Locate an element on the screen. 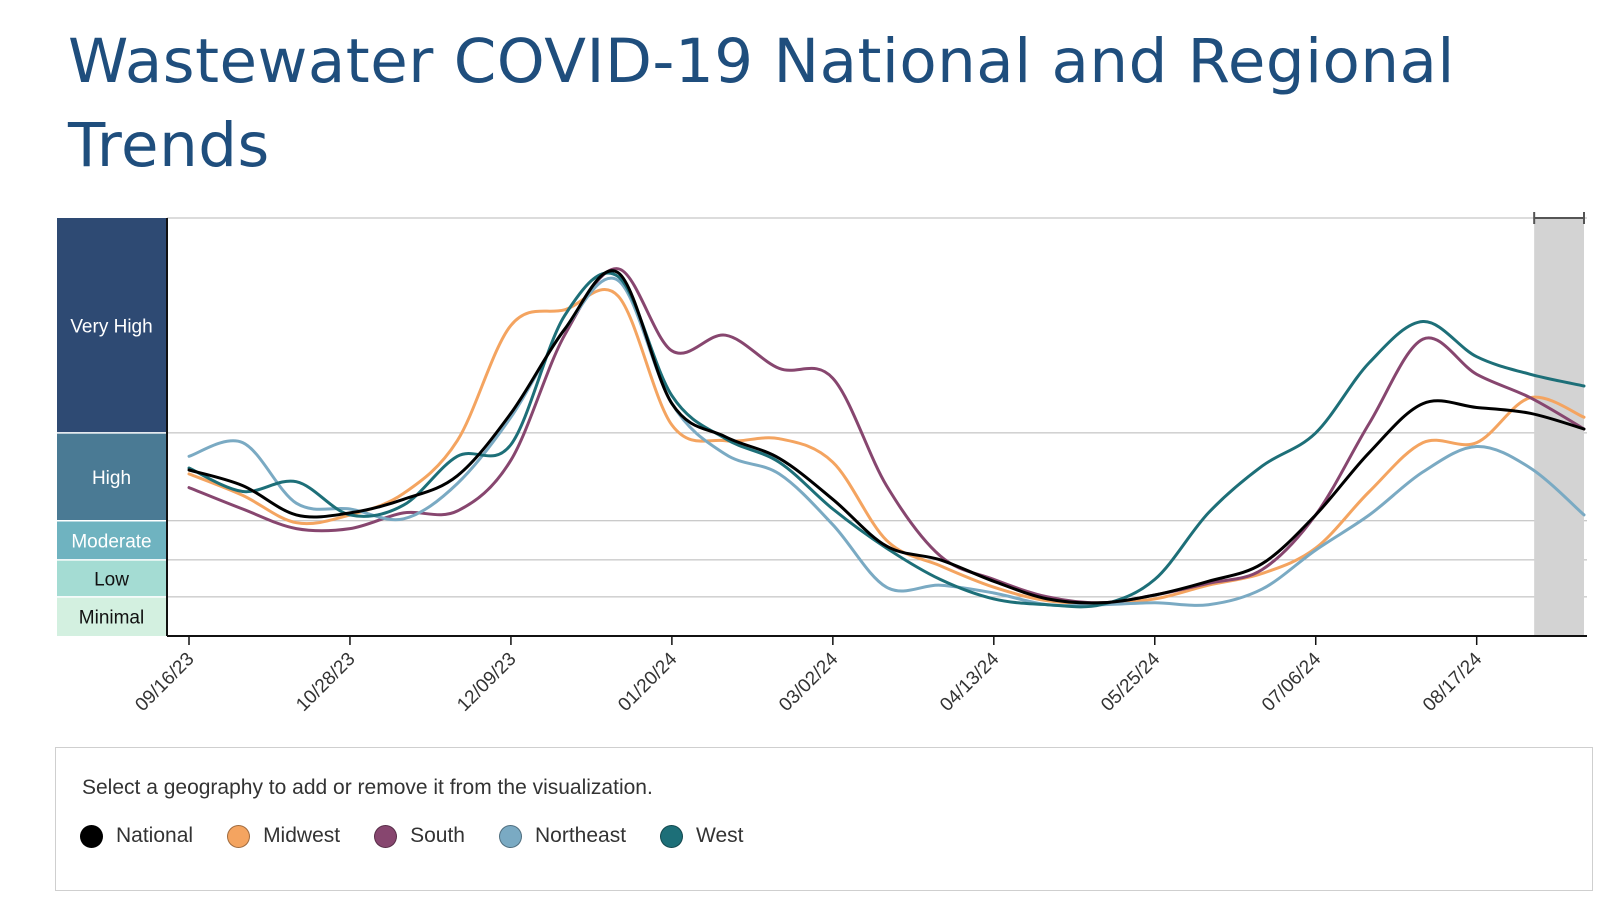  x-tick-label: 08/17/24 is located at coordinates (1452, 681).